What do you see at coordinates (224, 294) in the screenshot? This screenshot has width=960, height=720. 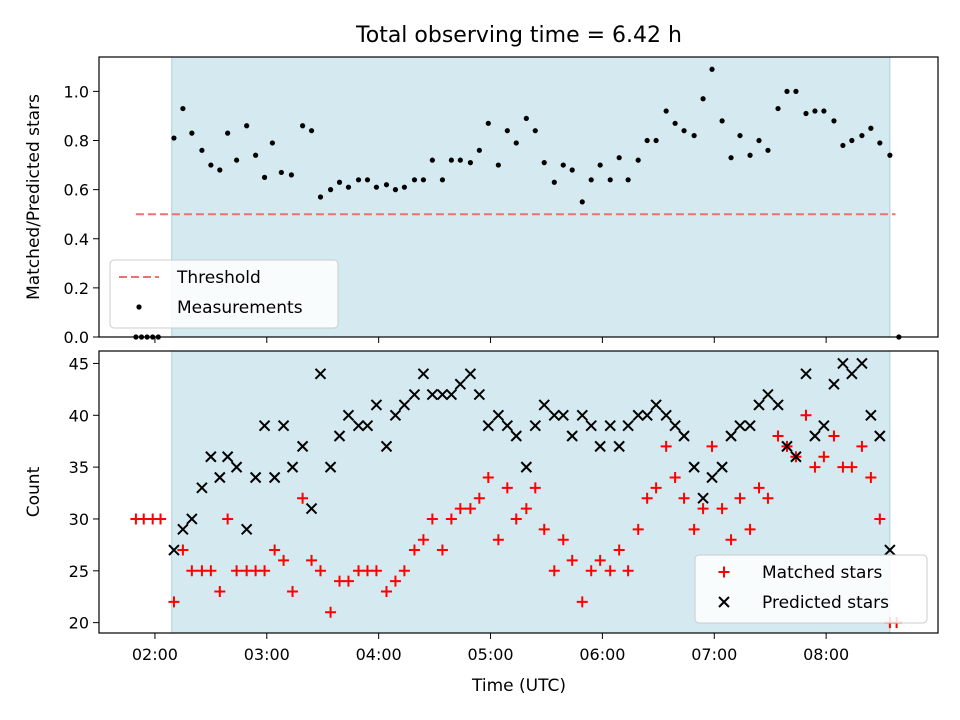 I see `ratio-legend: Threshold Measurements` at bounding box center [224, 294].